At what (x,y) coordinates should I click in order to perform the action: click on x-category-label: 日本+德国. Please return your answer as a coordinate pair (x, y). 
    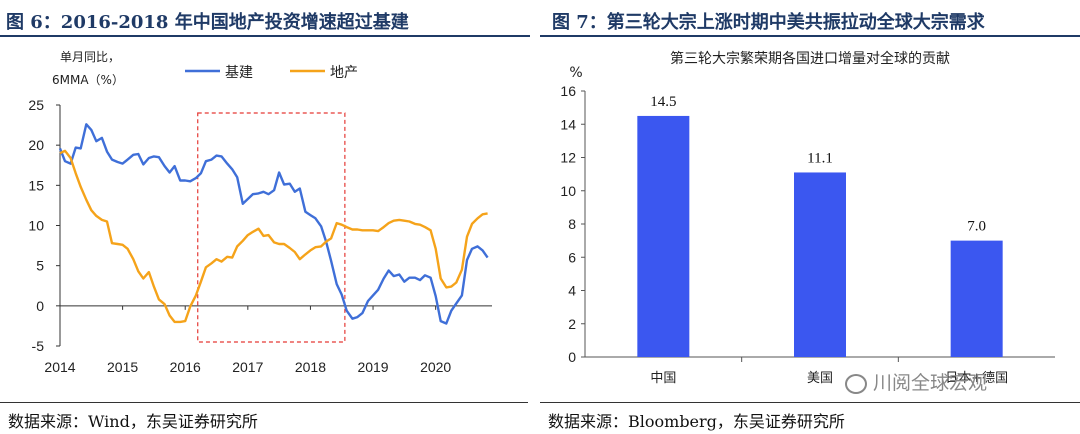
    Looking at the image, I should click on (976, 378).